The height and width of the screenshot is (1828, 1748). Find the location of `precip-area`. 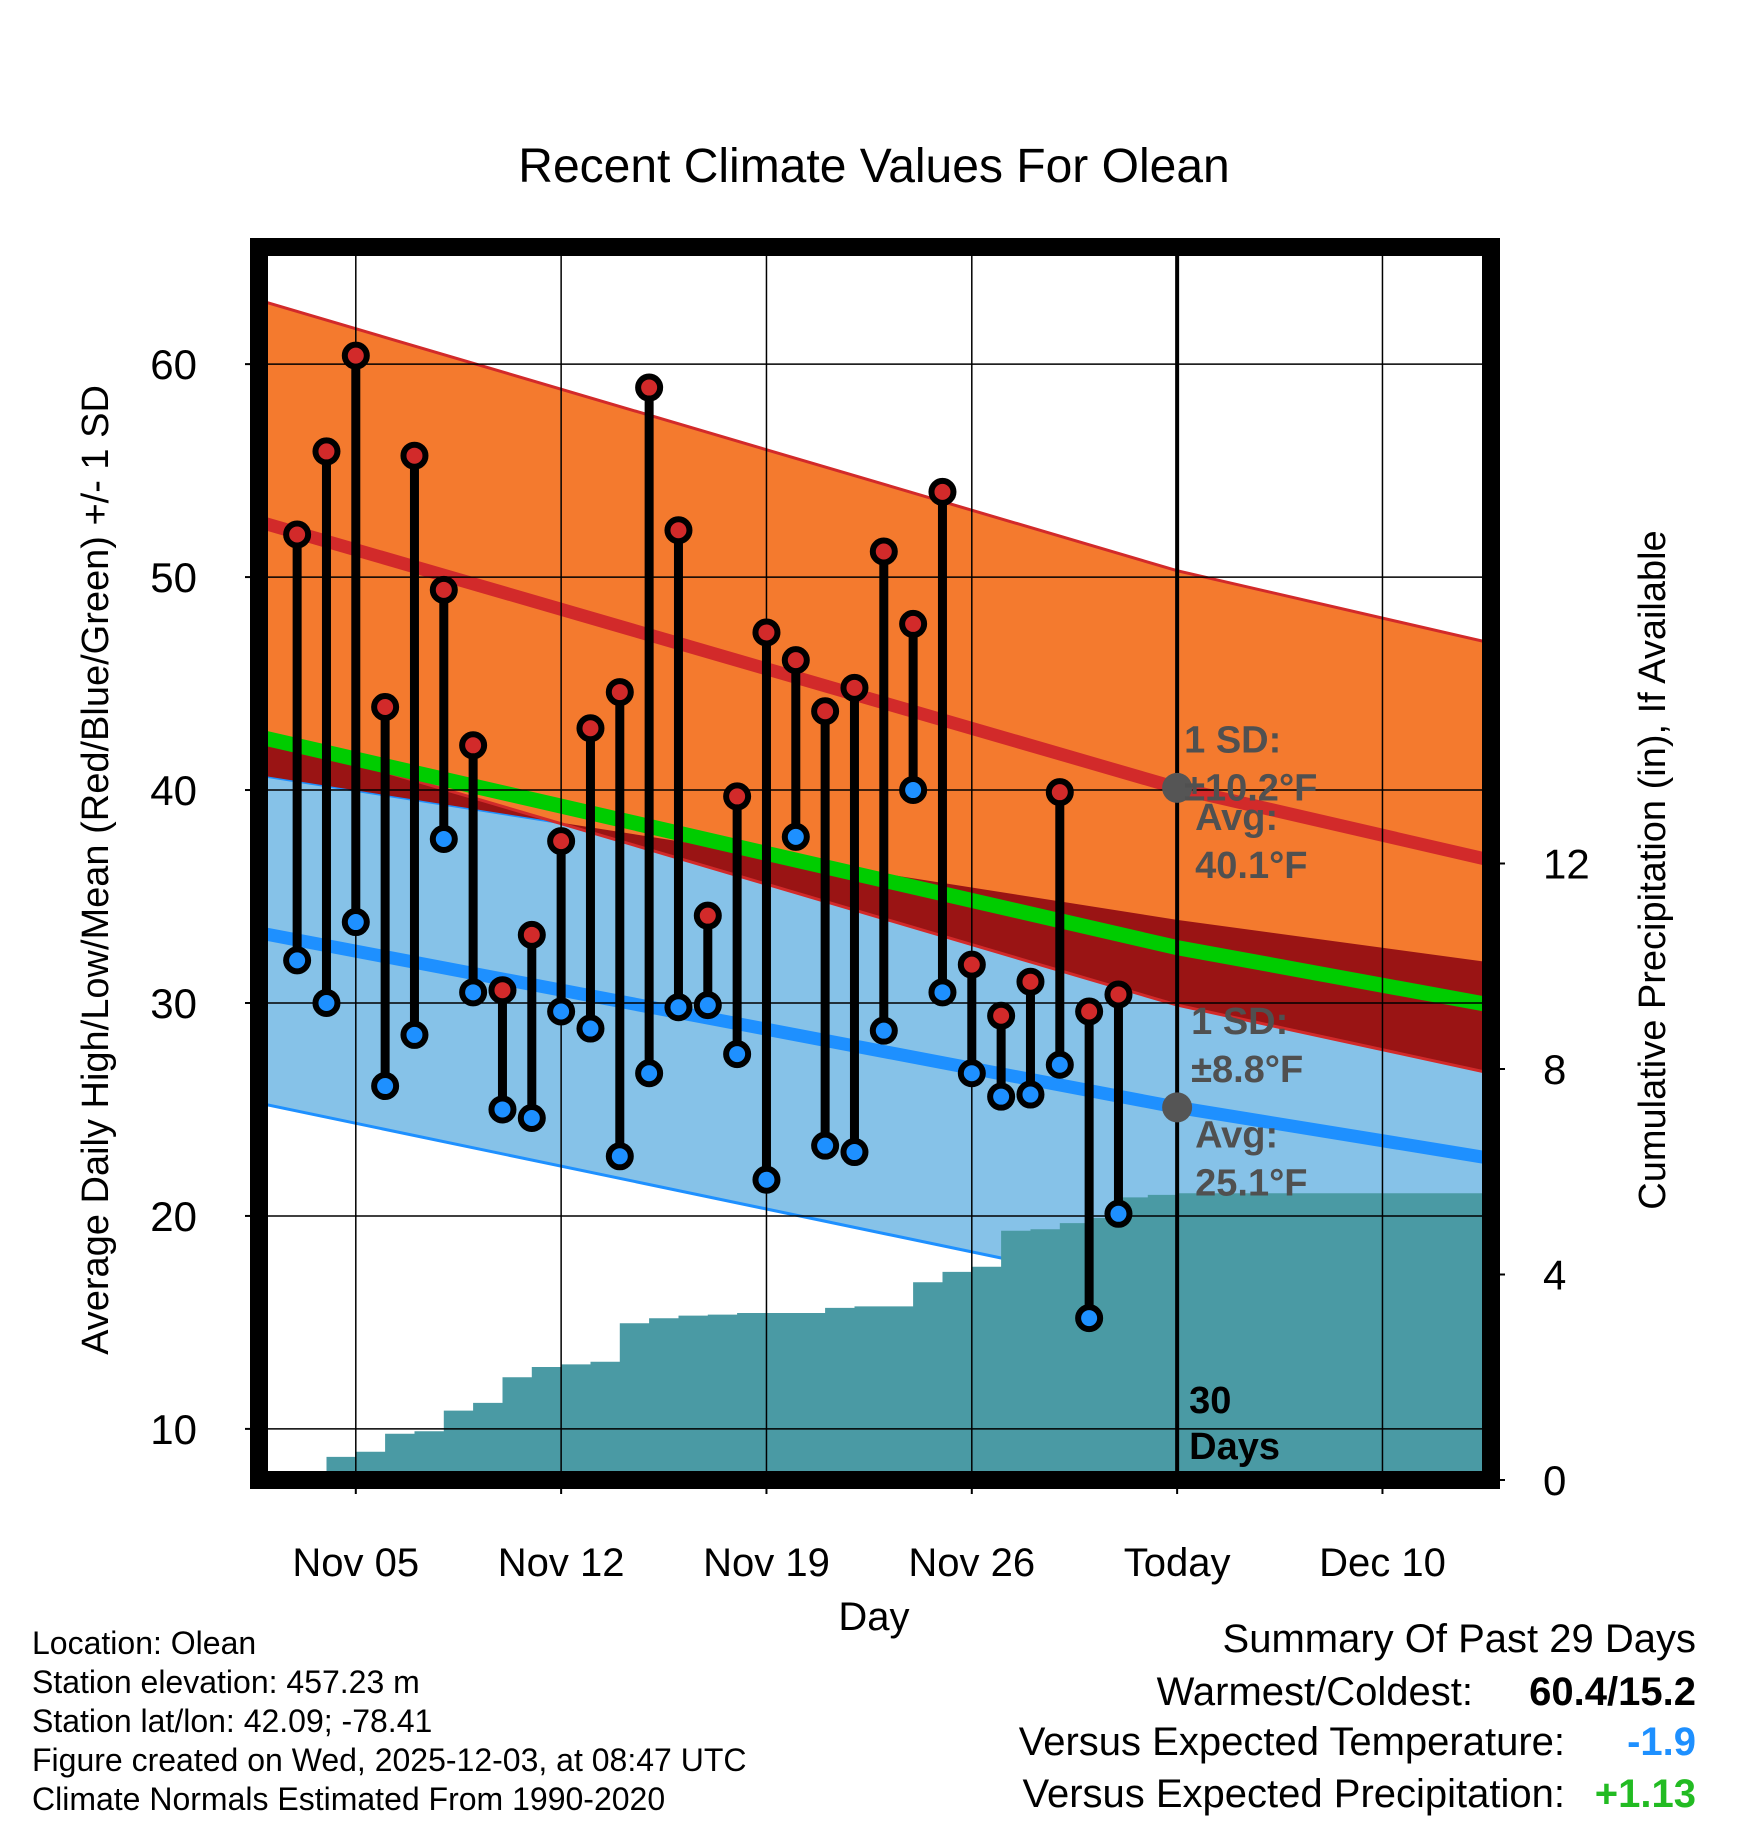

precip-area is located at coordinates (894, 1336).